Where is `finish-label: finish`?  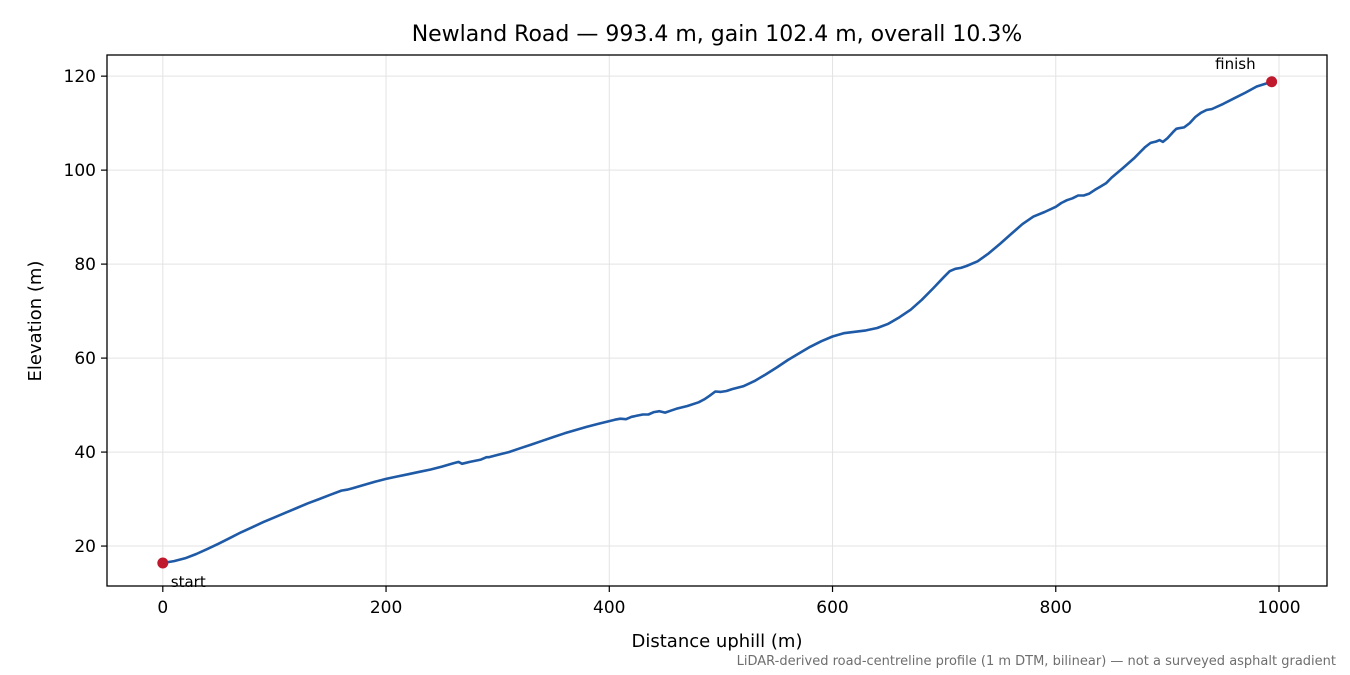
finish-label: finish is located at coordinates (1235, 64).